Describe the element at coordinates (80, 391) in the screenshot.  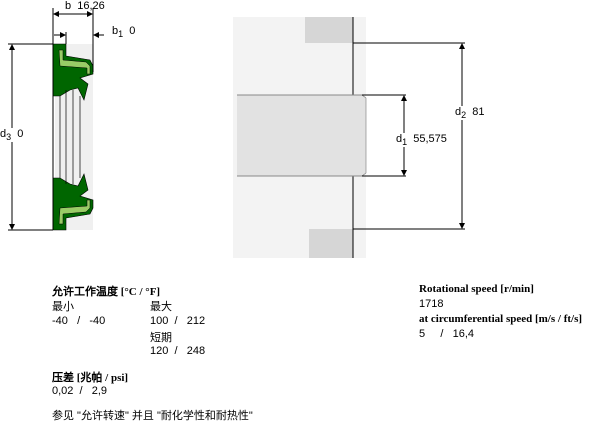
I see `pressure-value: 0,02 / 2,9` at that location.